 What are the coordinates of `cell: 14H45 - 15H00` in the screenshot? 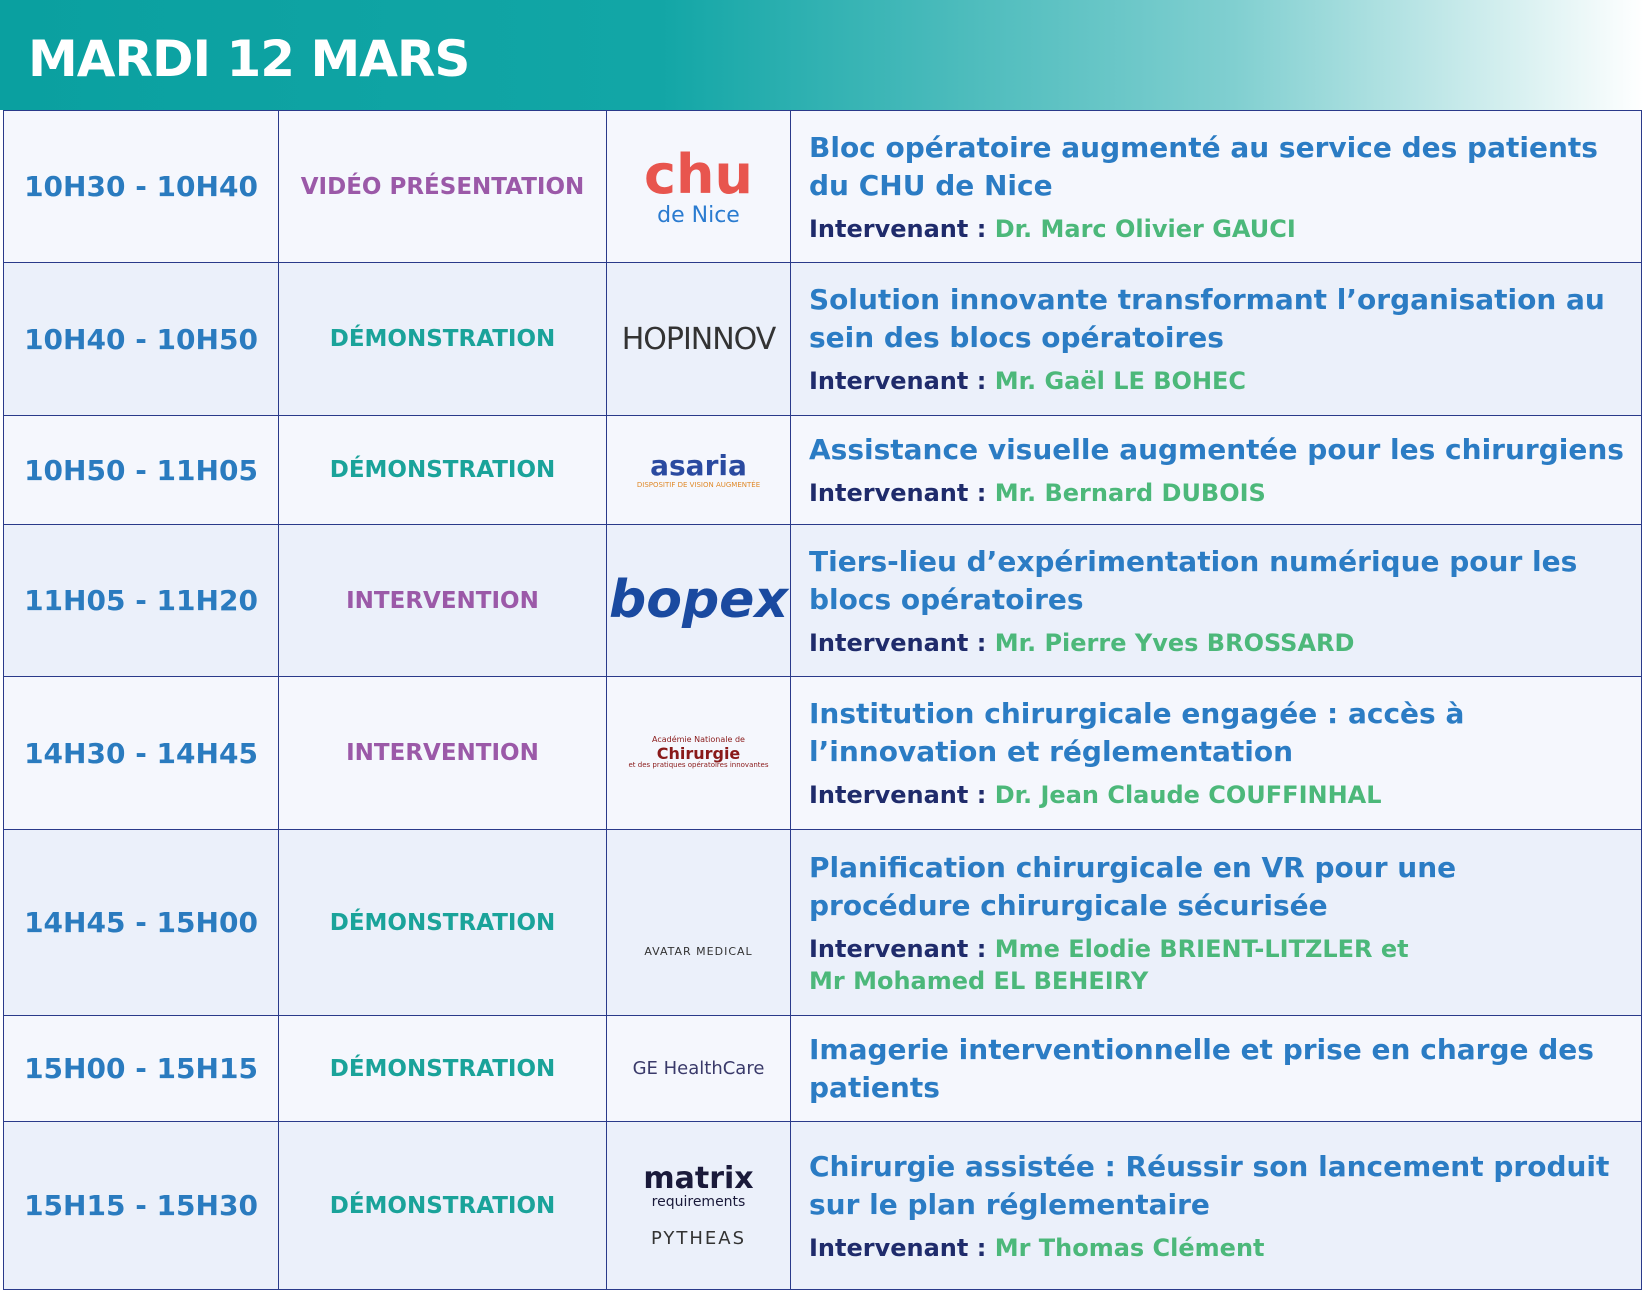 It's located at (141, 922).